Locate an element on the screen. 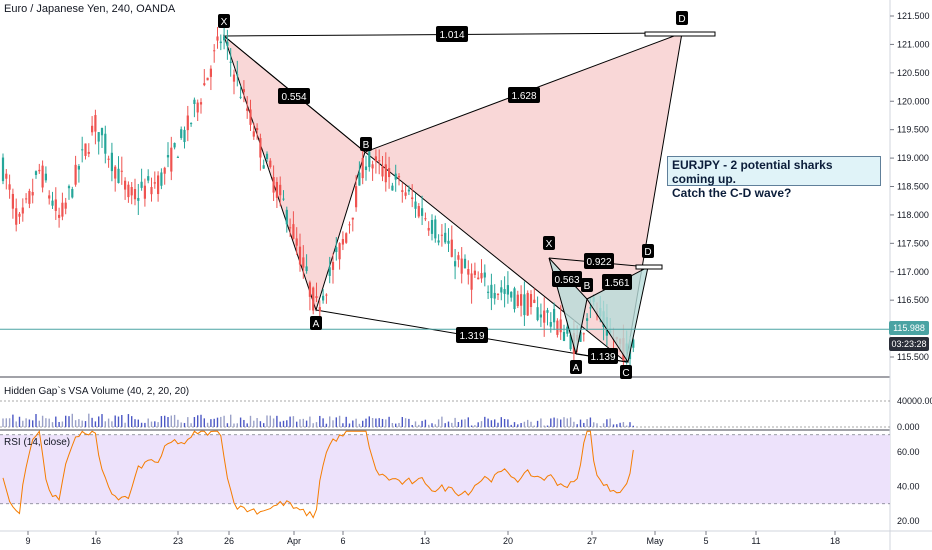 The height and width of the screenshot is (550, 932). time-tick-label: 16 is located at coordinates (96, 541).